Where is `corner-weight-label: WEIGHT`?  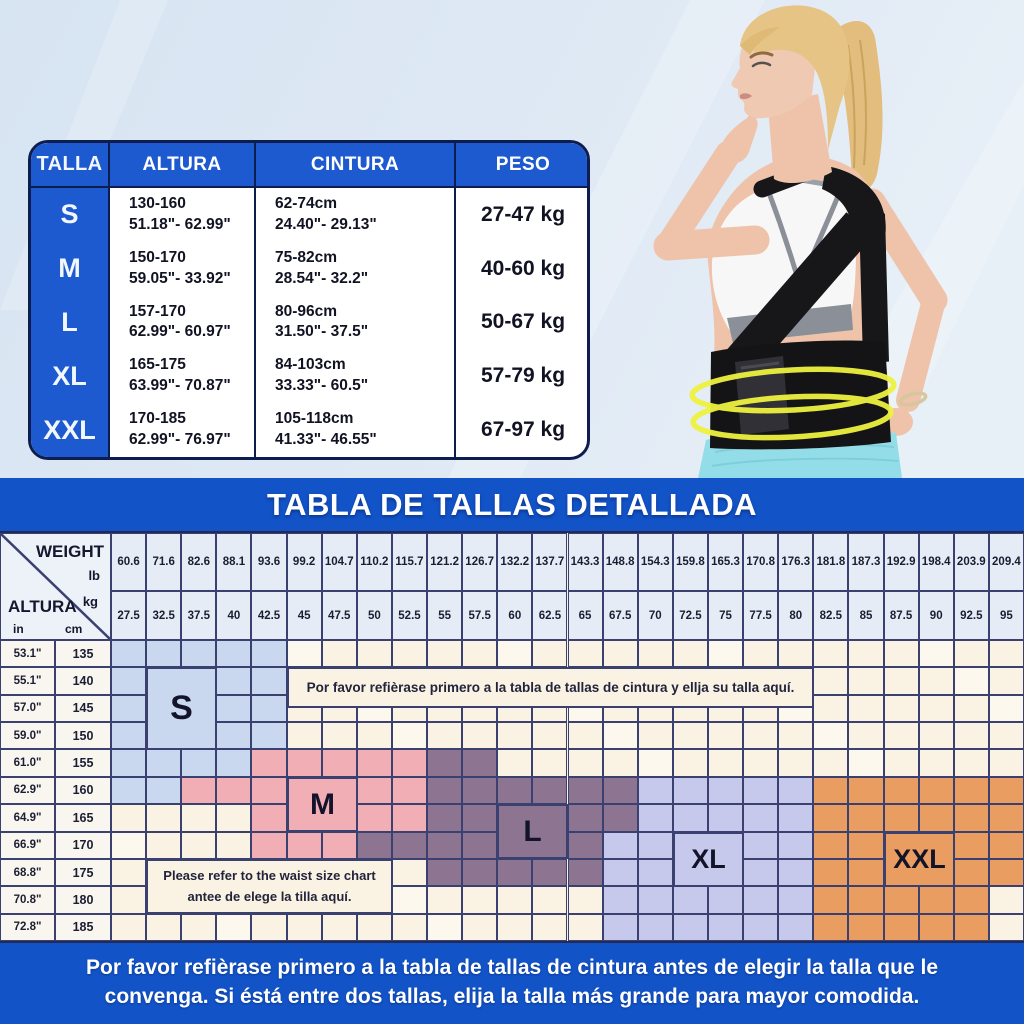 corner-weight-label: WEIGHT is located at coordinates (70, 551).